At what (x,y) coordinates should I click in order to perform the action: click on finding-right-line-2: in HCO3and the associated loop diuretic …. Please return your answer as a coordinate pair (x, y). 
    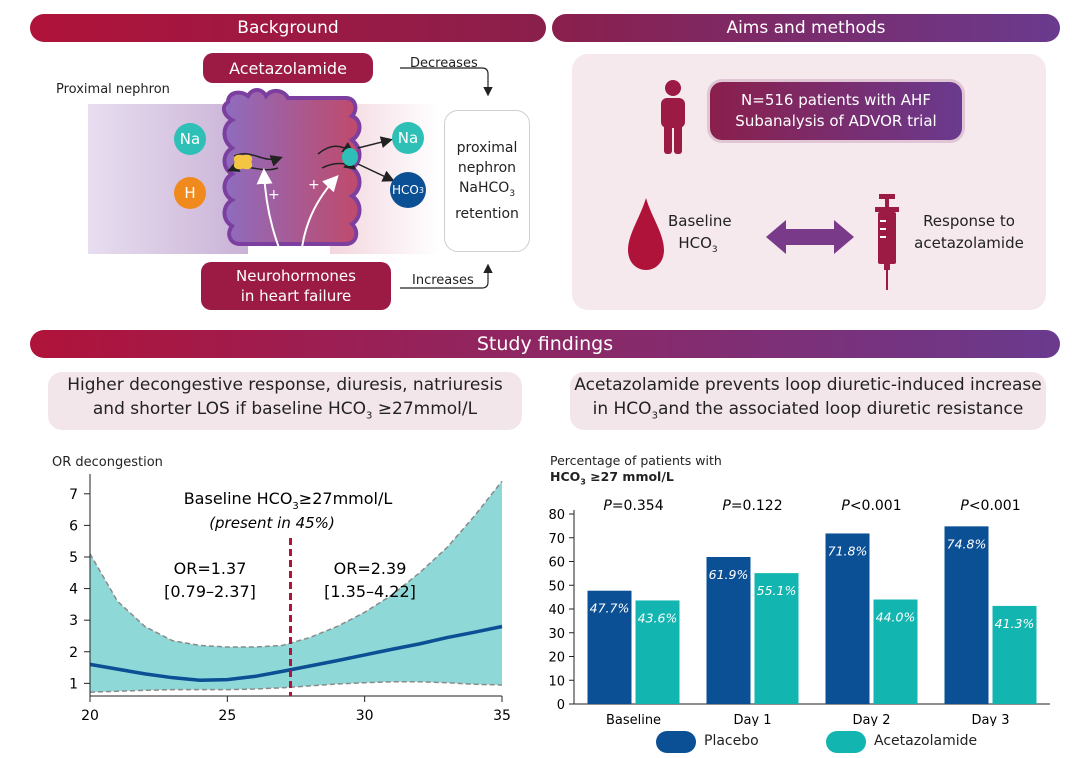
    Looking at the image, I should click on (808, 410).